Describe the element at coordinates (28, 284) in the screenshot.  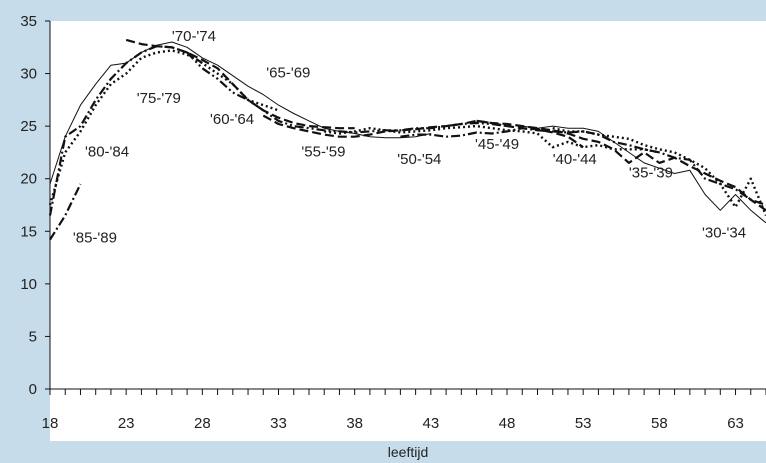
I see `y-tick-label-10: 10` at that location.